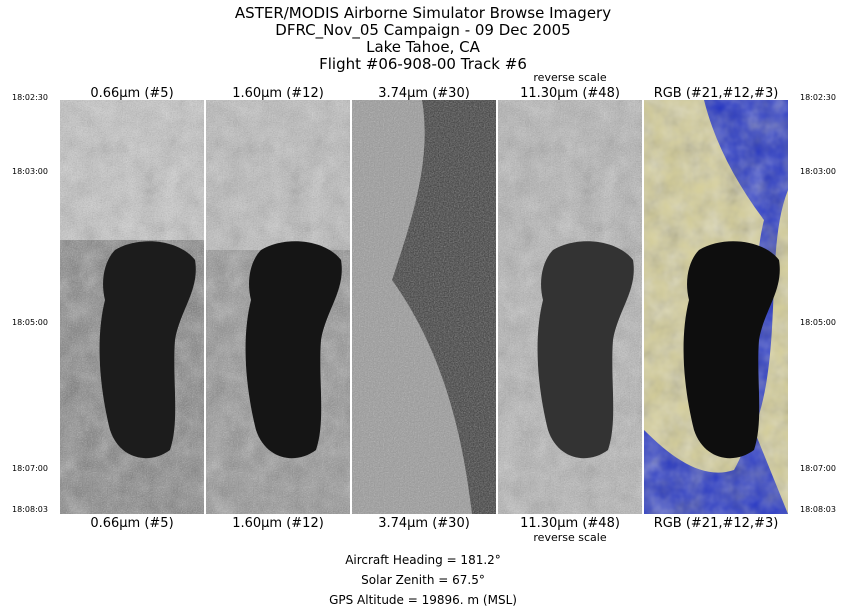 The height and width of the screenshot is (614, 847). What do you see at coordinates (423, 600) in the screenshot?
I see `footer-line: GPS Altitude = 19896. m (MSL)` at bounding box center [423, 600].